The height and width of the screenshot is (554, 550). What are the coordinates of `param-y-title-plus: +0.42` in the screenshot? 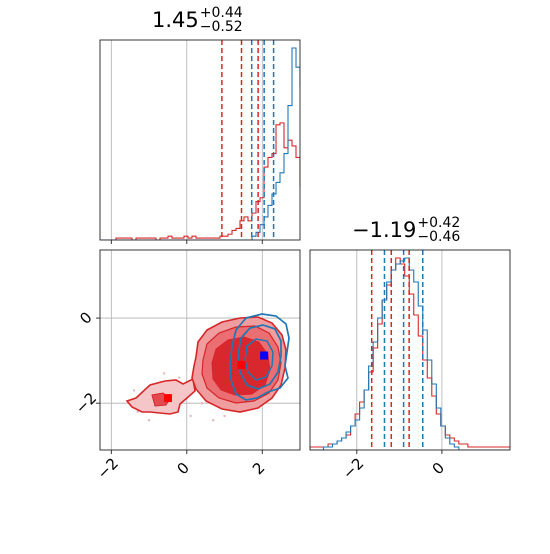 It's located at (439, 223).